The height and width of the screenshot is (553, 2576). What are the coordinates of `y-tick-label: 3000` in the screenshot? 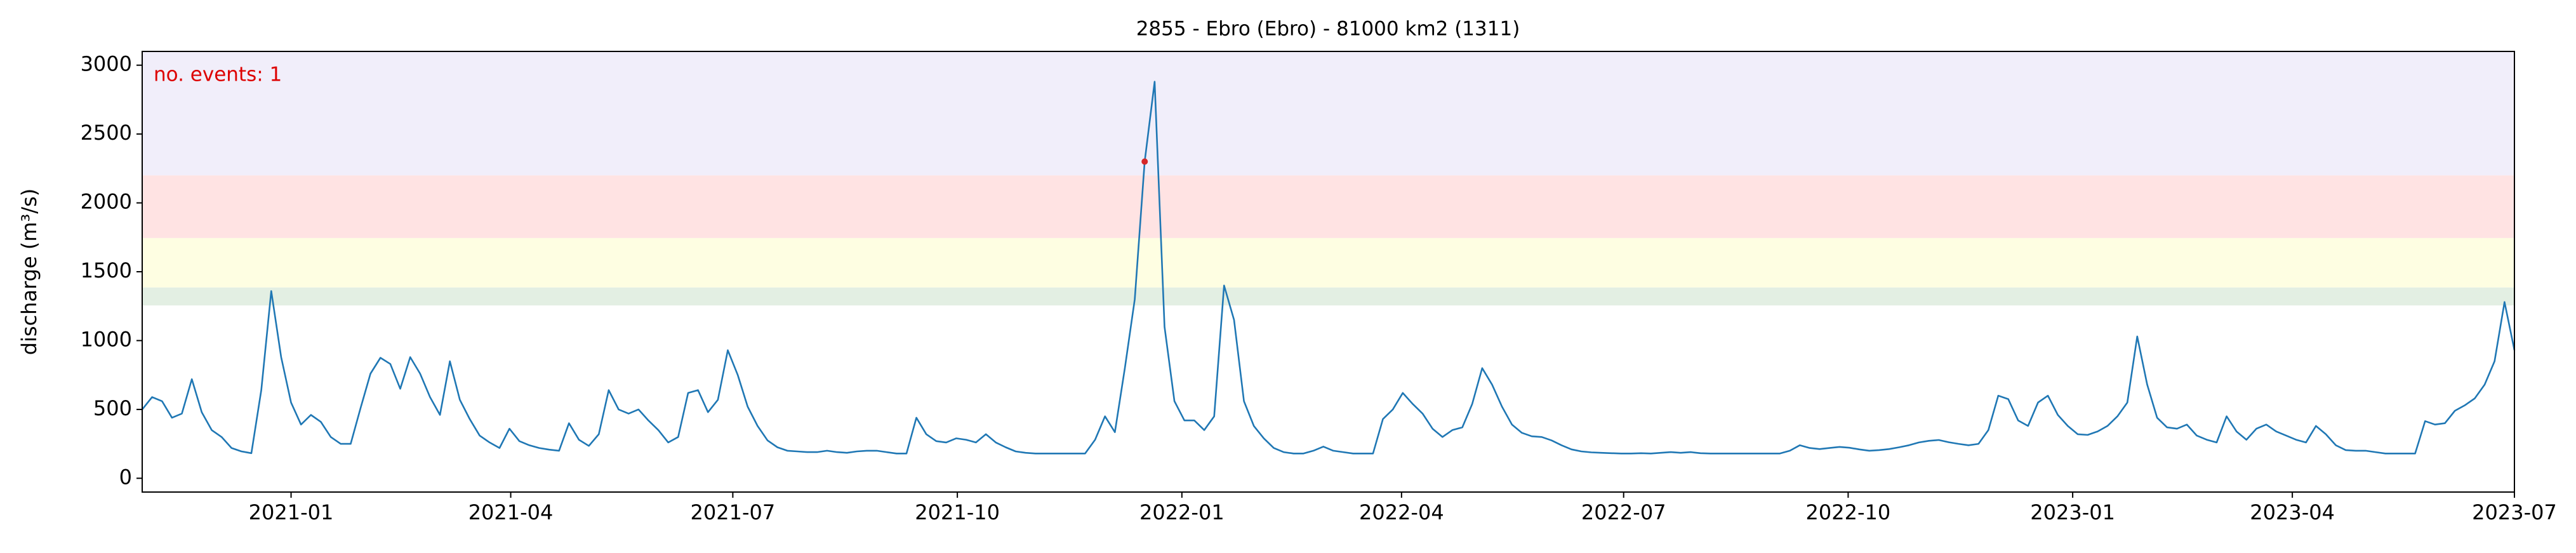 It's located at (106, 64).